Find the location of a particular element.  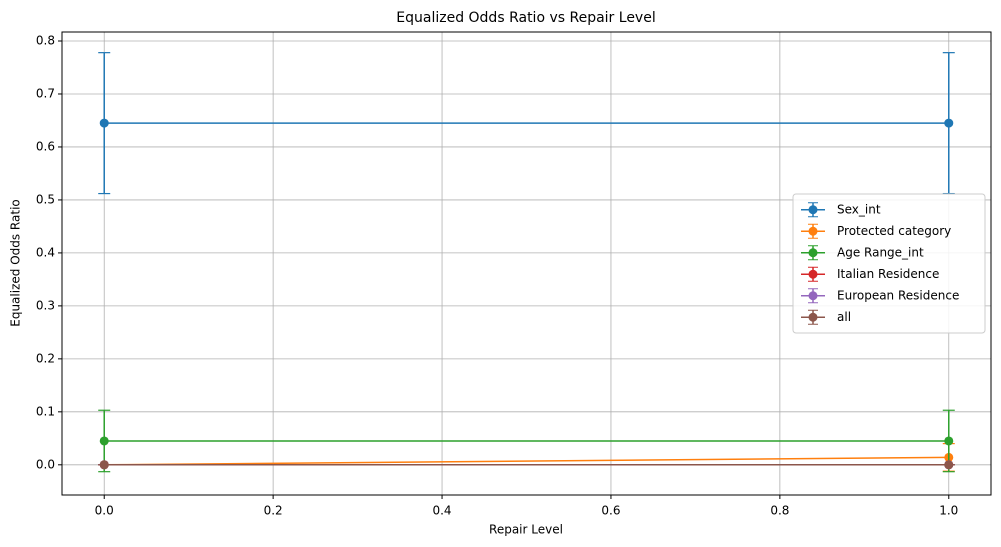

y-tick-label: 0.5 is located at coordinates (45, 199).